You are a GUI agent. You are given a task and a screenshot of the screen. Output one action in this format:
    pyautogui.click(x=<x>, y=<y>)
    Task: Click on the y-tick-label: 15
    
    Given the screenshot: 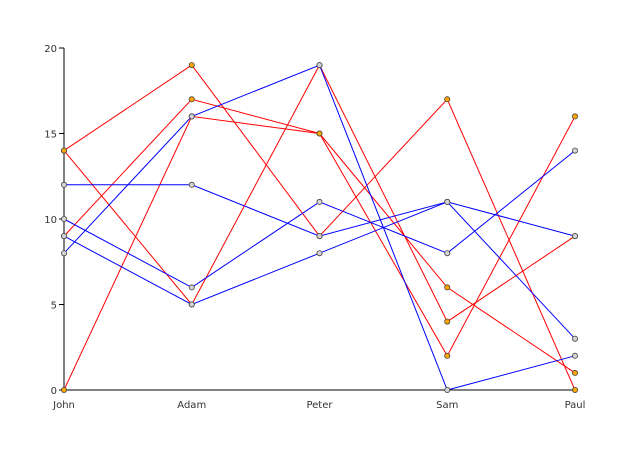 What is the action you would take?
    pyautogui.click(x=50, y=135)
    